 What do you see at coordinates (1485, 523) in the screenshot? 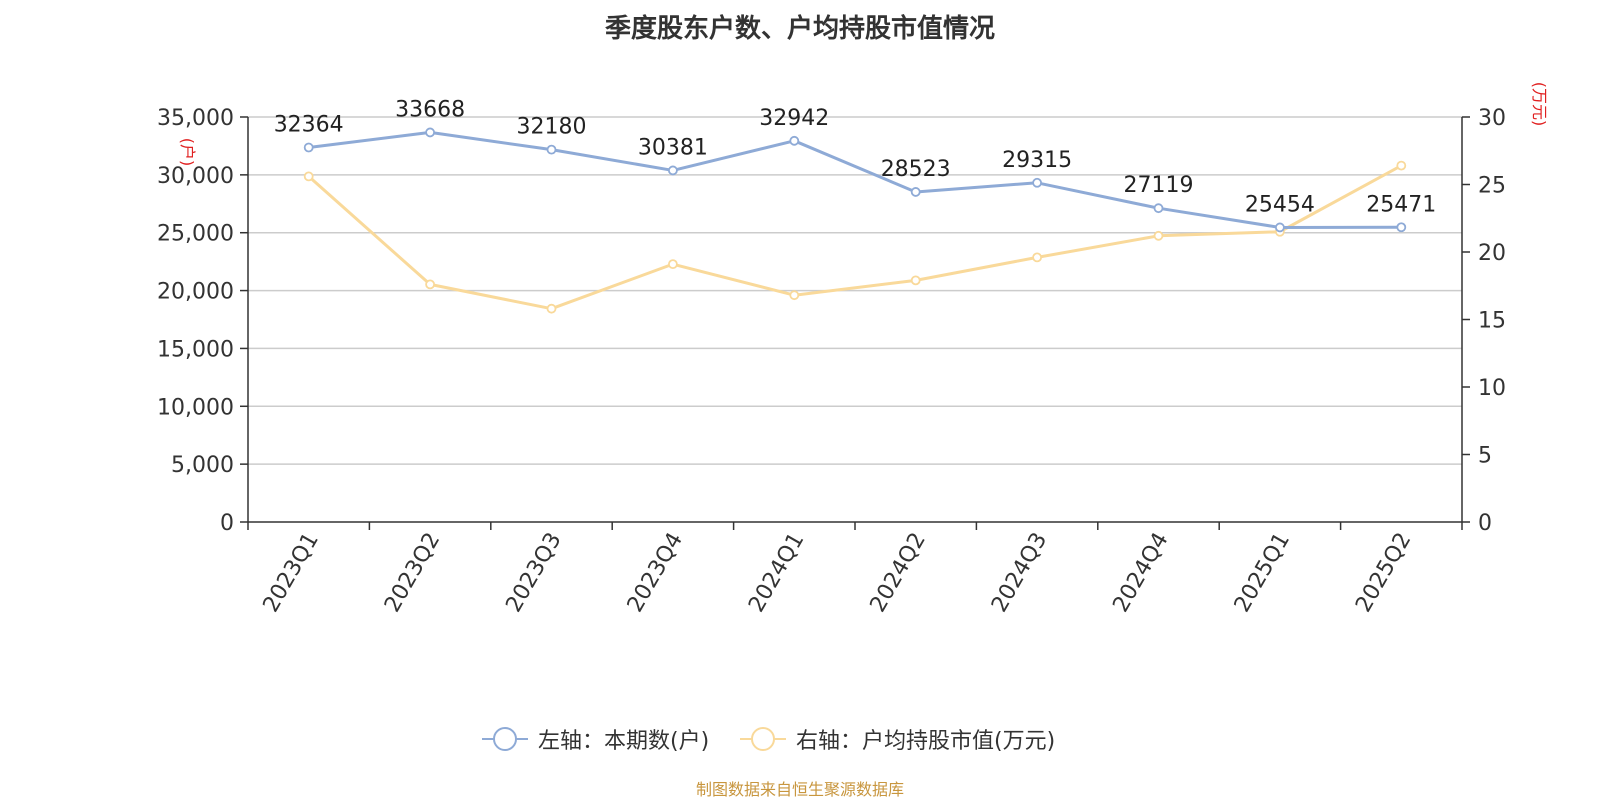
I see `right-axis-tick-label: 0` at bounding box center [1485, 523].